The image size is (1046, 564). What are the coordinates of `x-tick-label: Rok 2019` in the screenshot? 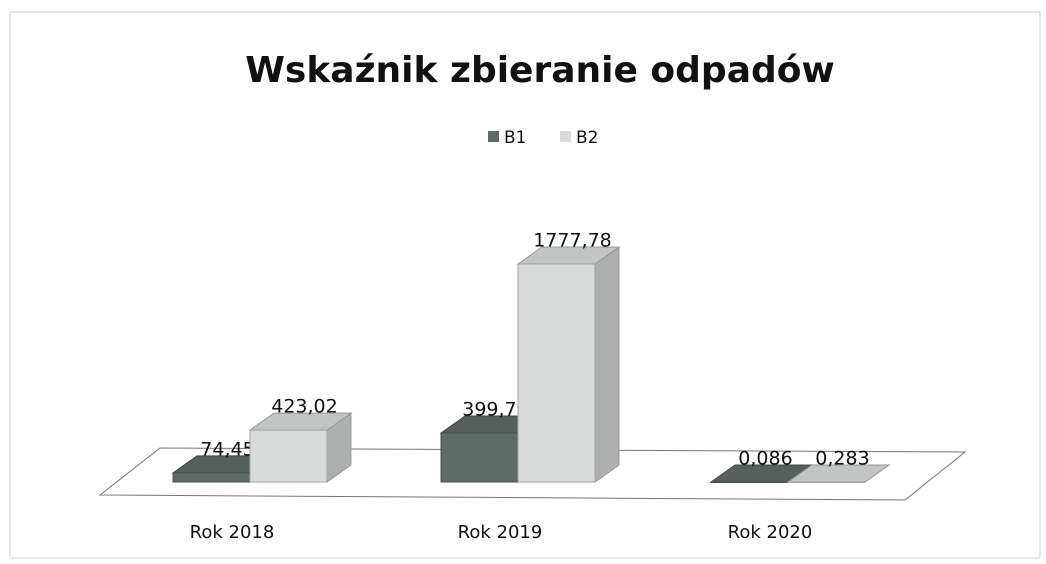 It's located at (500, 532).